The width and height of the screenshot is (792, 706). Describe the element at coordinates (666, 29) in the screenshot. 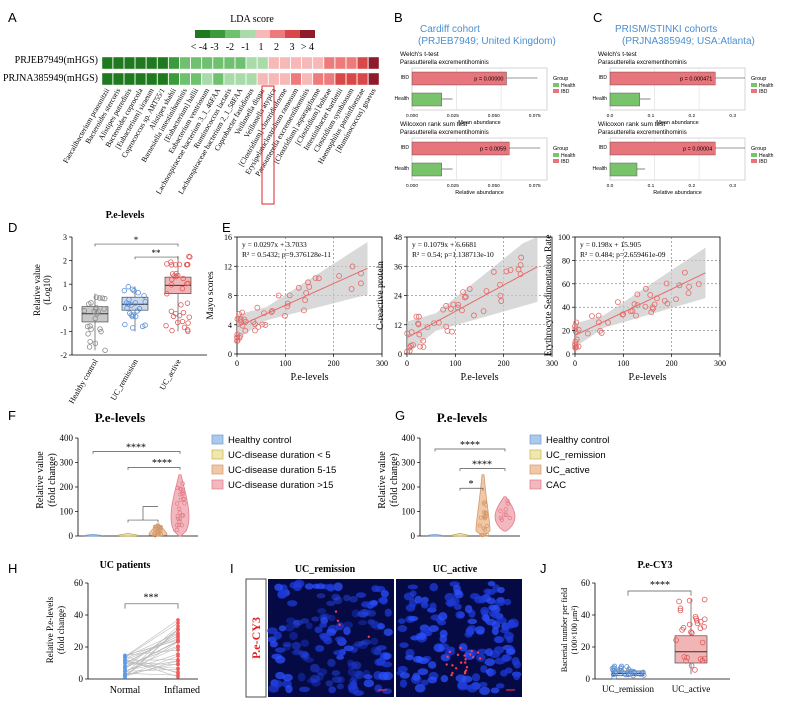

I see `prism-title: PRISM/STINKI cohorts` at that location.